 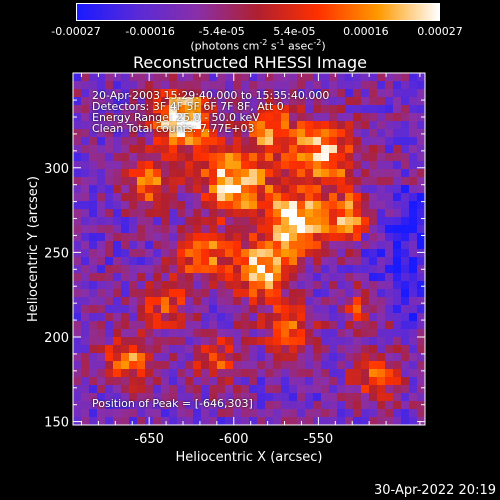 I want to click on y-tick-label: 300, so click(x=56, y=169).